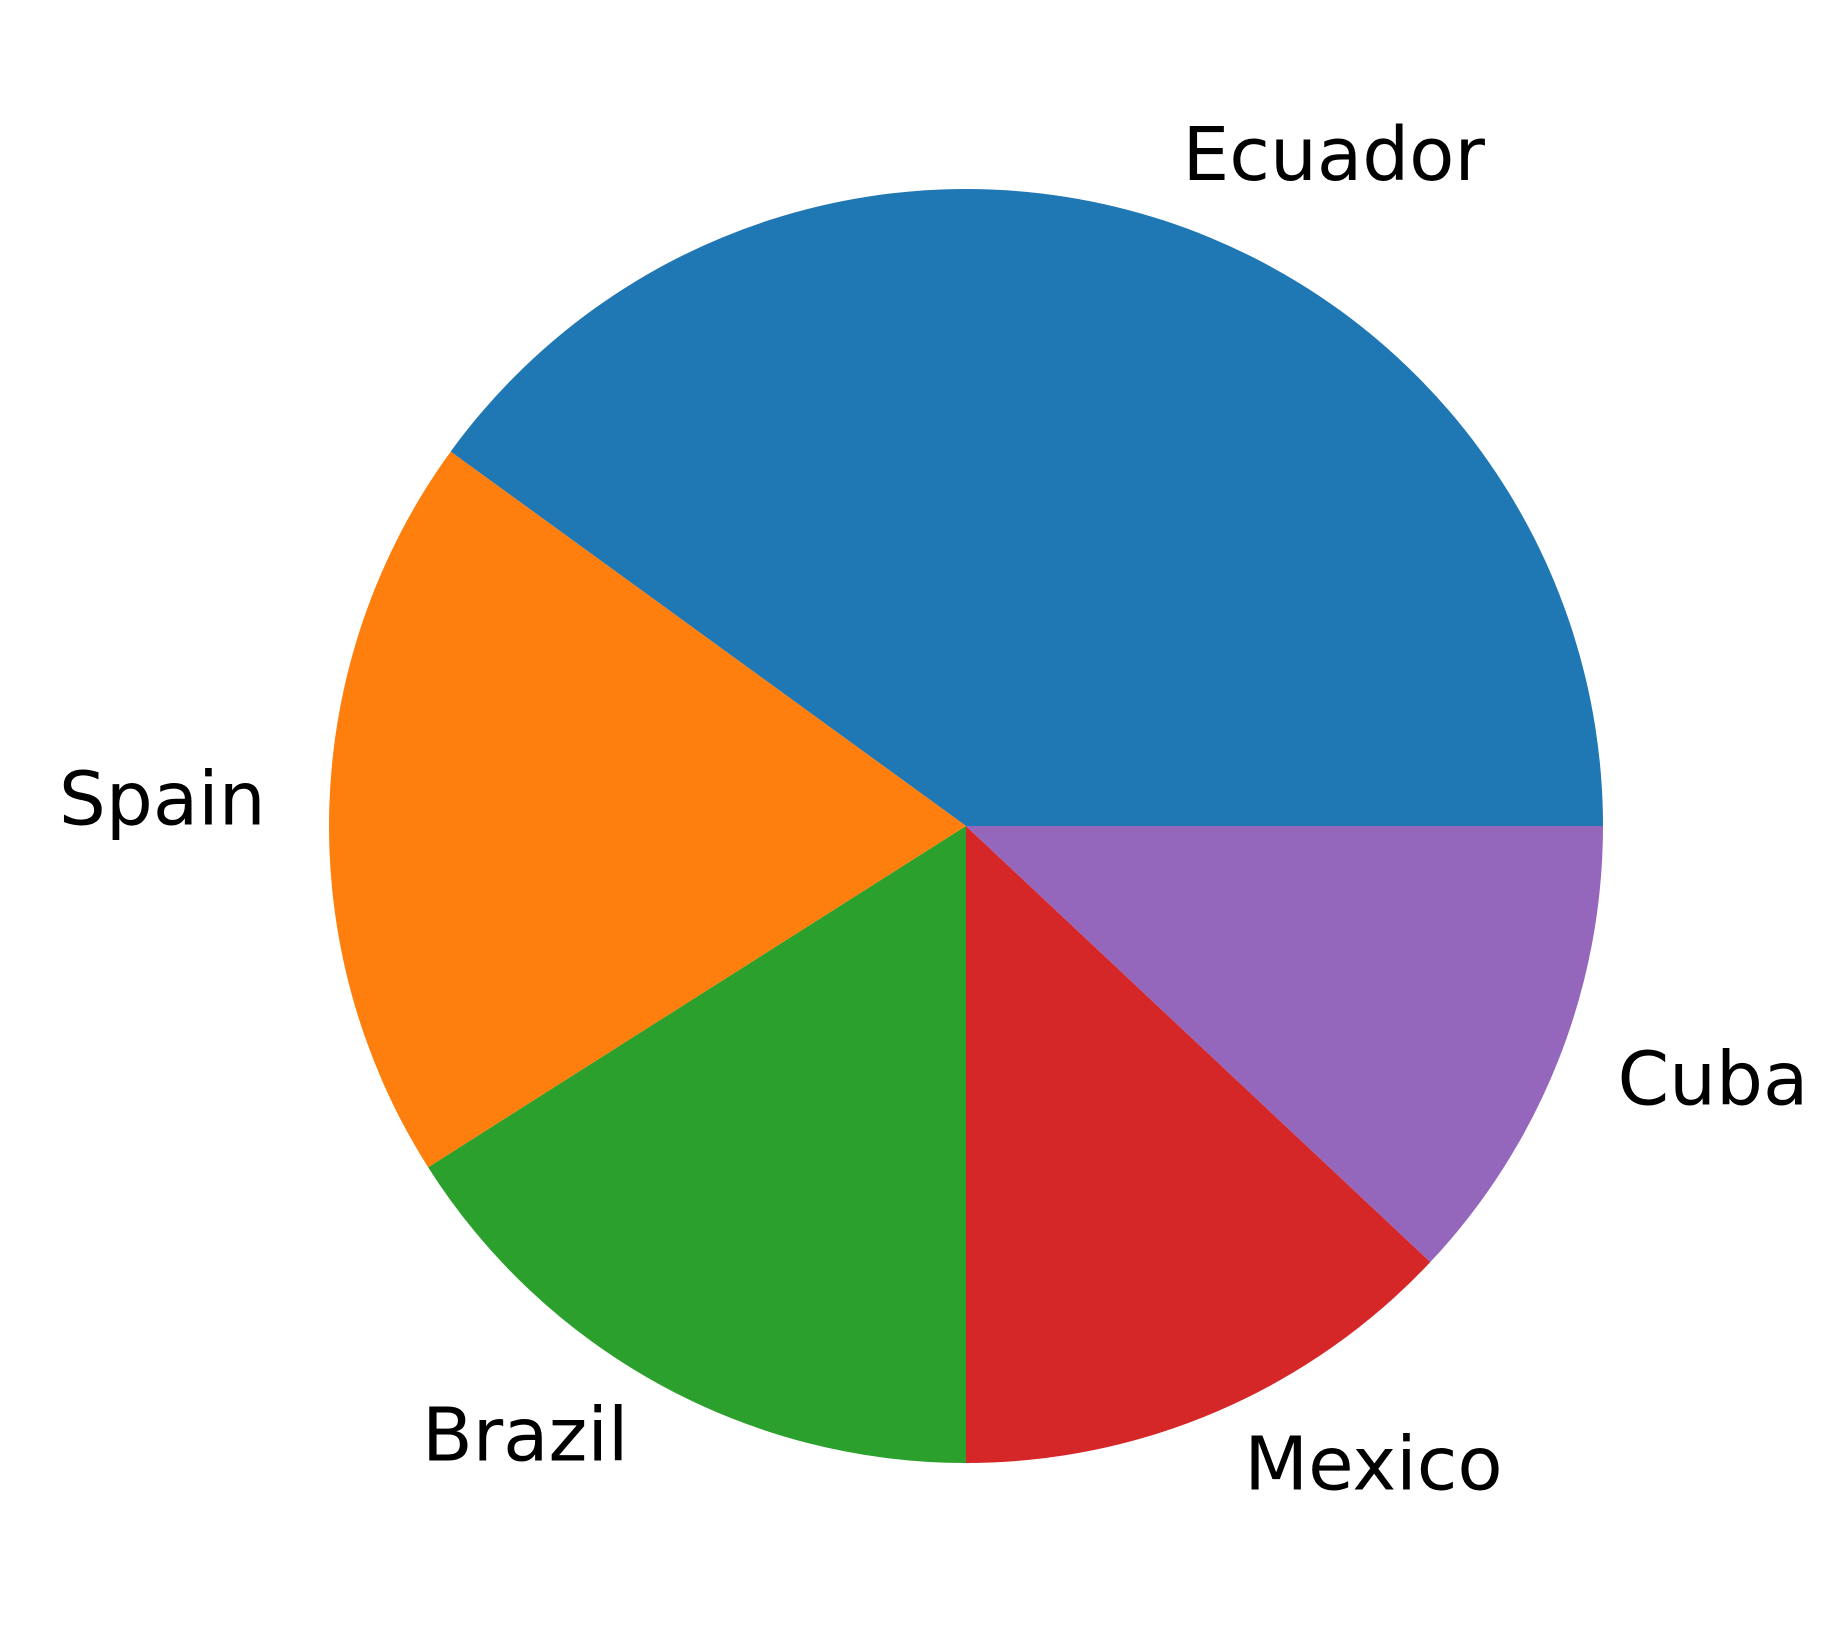 This screenshot has height=1645, width=1848. I want to click on pie-slice-cuba, so click(1284, 1044).